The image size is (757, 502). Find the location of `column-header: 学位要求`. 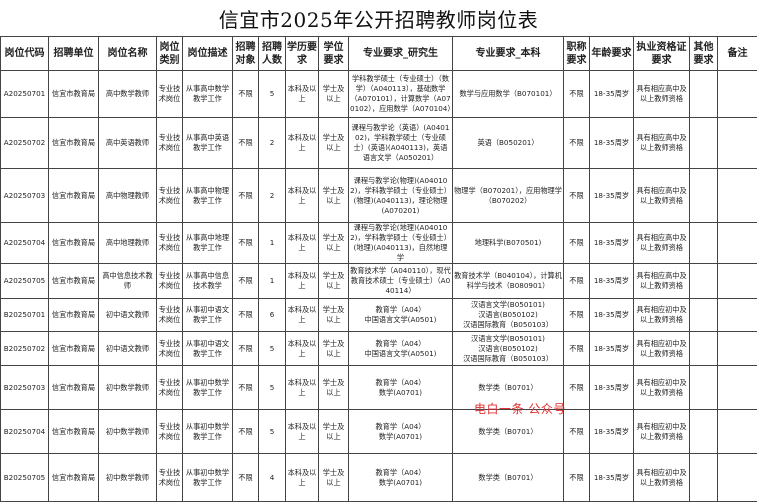

column-header: 学位要求 is located at coordinates (334, 54).